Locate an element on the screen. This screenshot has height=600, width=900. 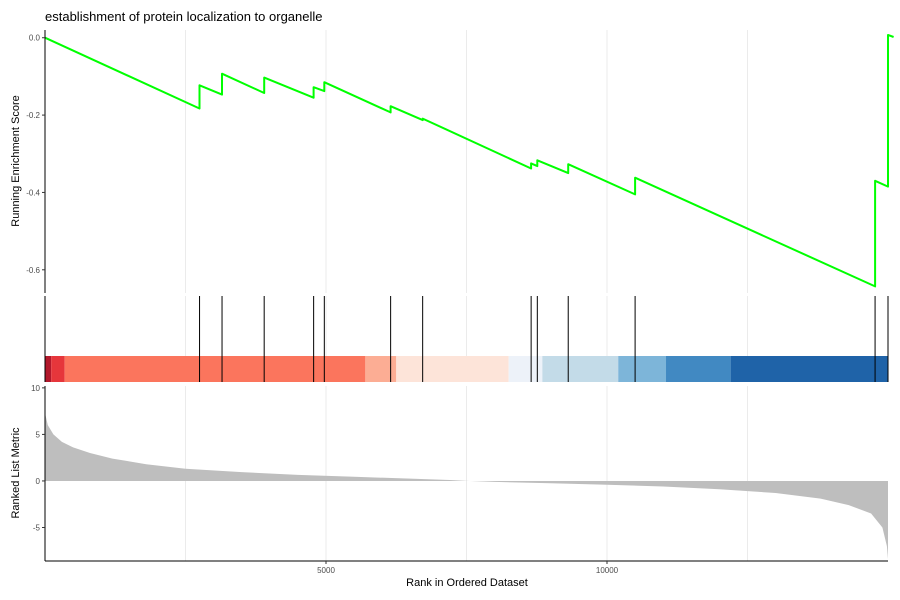
y-tick-label-metric: -5 is located at coordinates (37, 527).